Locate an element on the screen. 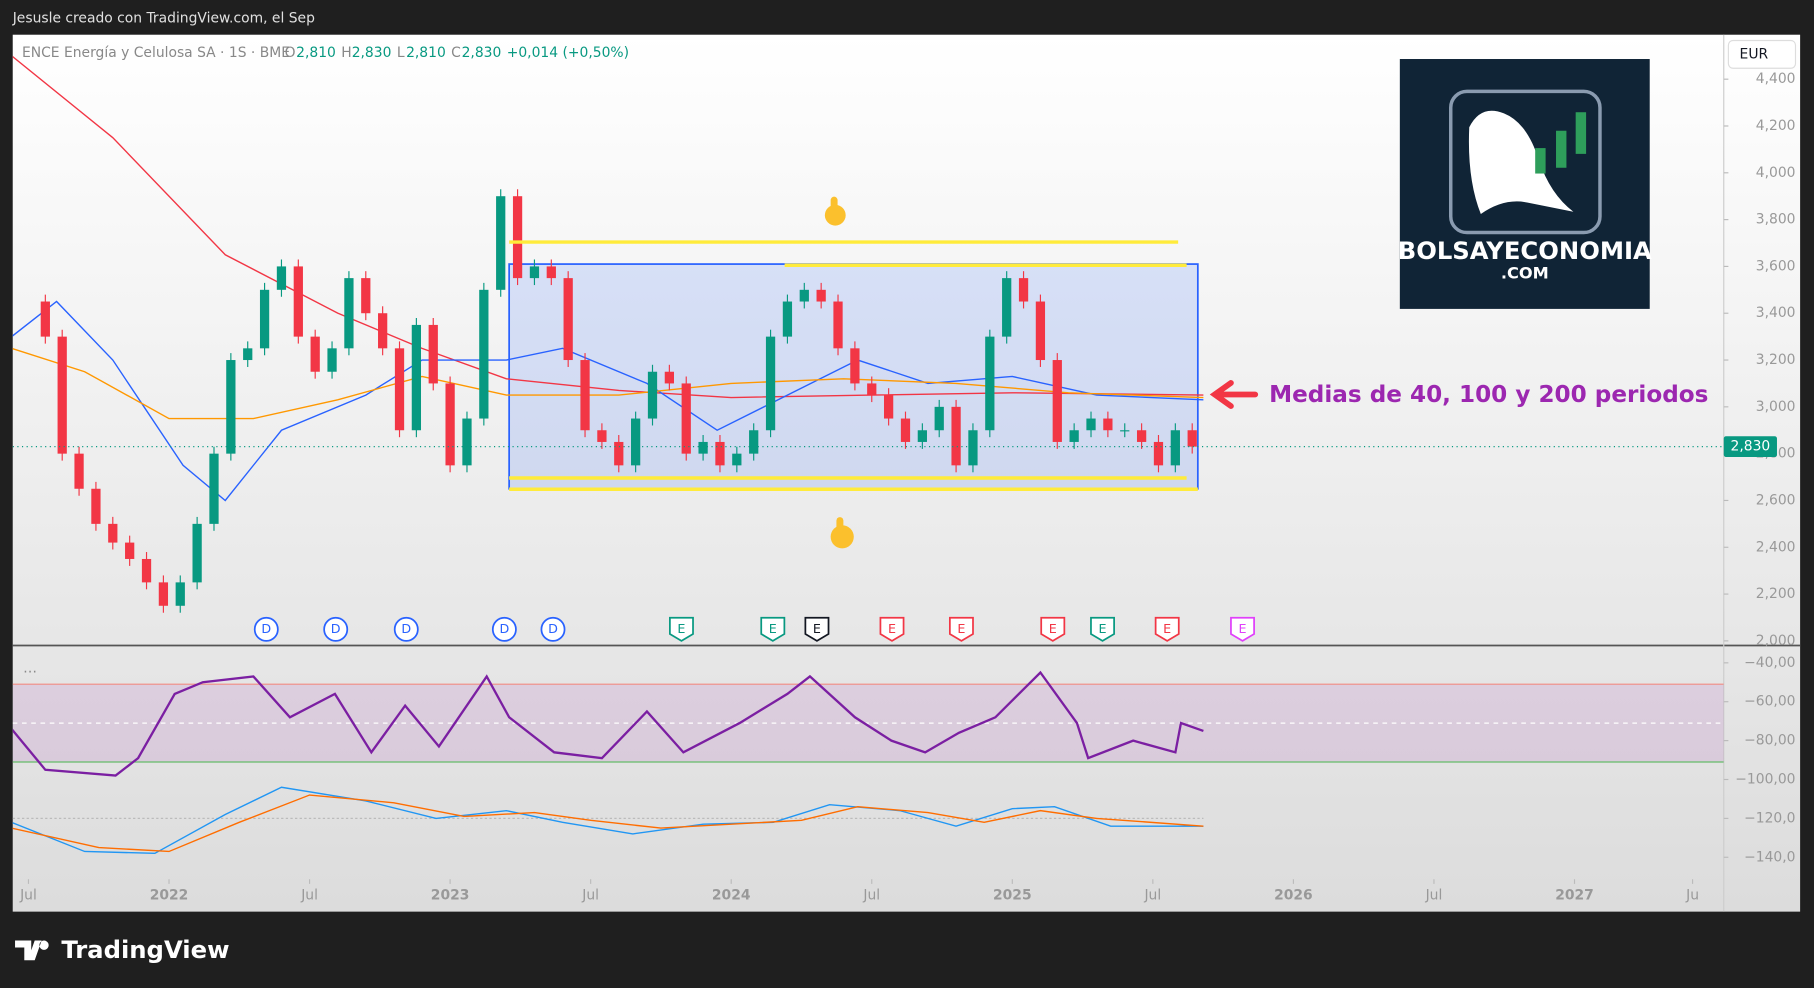  logo-bull is located at coordinates (1521, 162).